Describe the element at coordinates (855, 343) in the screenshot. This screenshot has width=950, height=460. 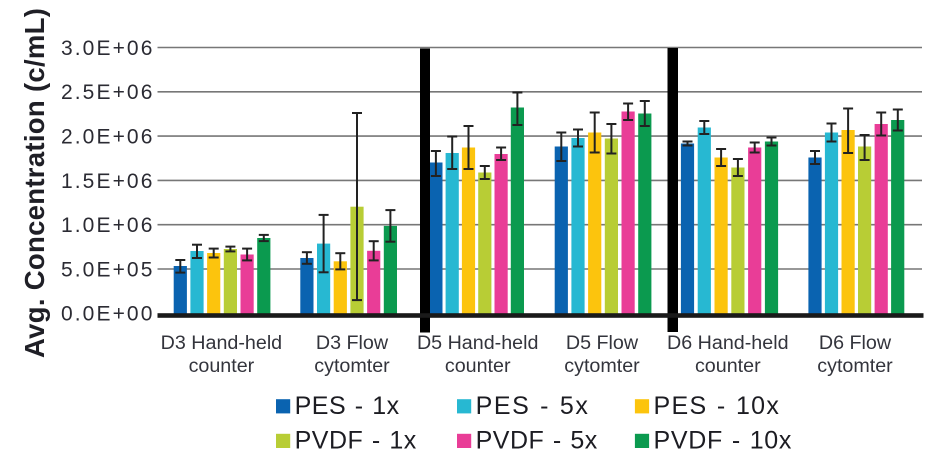
I see `svg-text: D6 Flow` at that location.